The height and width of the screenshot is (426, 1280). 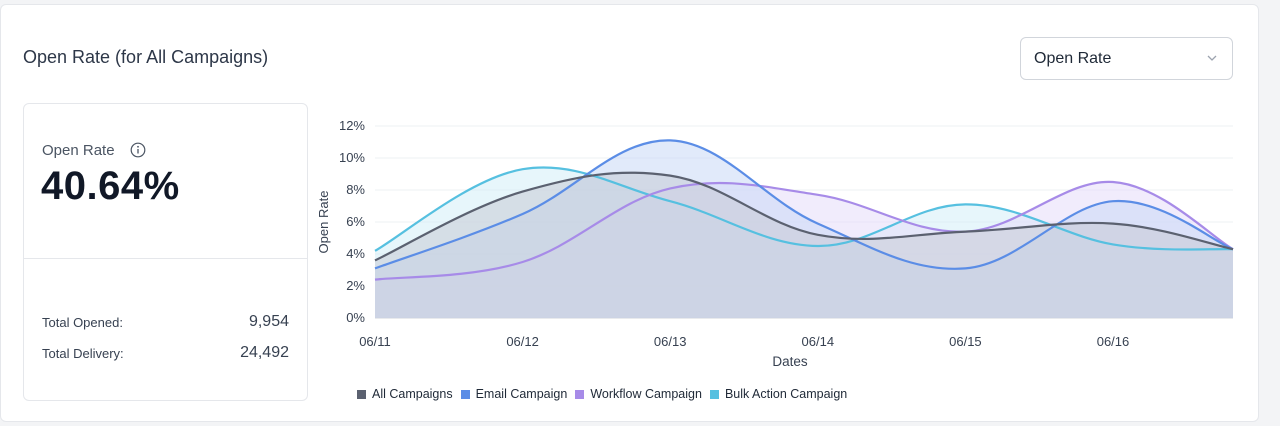 What do you see at coordinates (146, 57) in the screenshot?
I see `panel-title: Open Rate (for All Campaigns)` at bounding box center [146, 57].